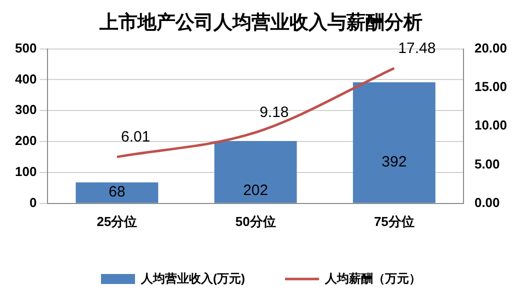 This screenshot has width=522, height=303. What do you see at coordinates (25, 78) in the screenshot?
I see `y-tick-label: 400` at bounding box center [25, 78].